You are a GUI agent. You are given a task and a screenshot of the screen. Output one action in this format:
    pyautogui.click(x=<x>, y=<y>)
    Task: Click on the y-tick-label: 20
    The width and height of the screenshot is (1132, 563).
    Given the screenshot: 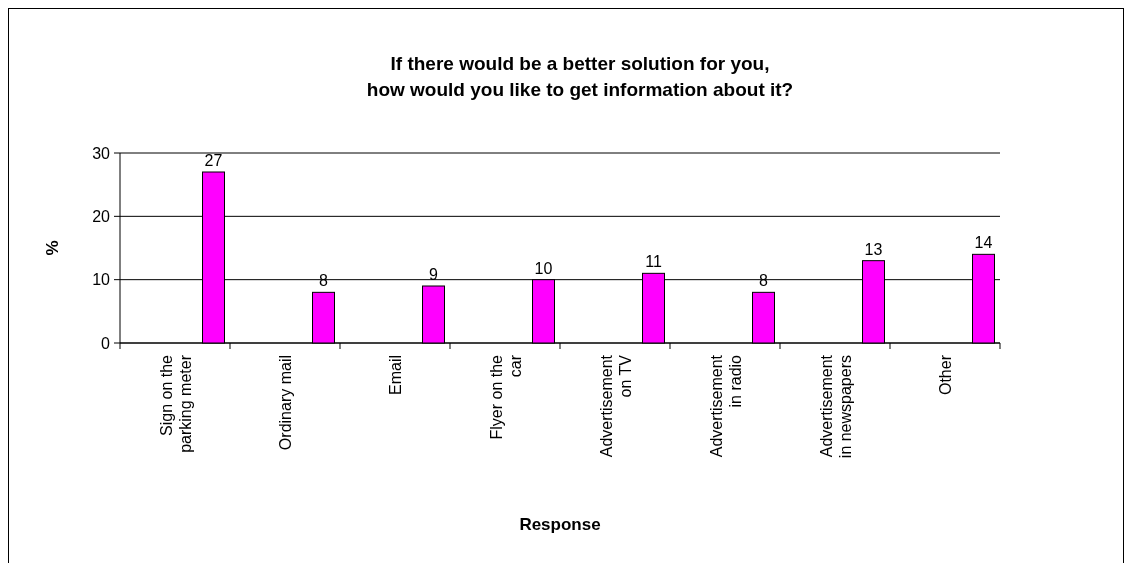 What is the action you would take?
    pyautogui.click(x=101, y=216)
    